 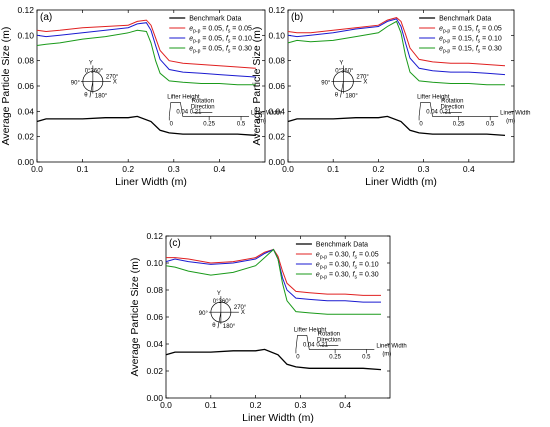 I want to click on y-axis-title: Average Particle Size (m), so click(x=257, y=86).